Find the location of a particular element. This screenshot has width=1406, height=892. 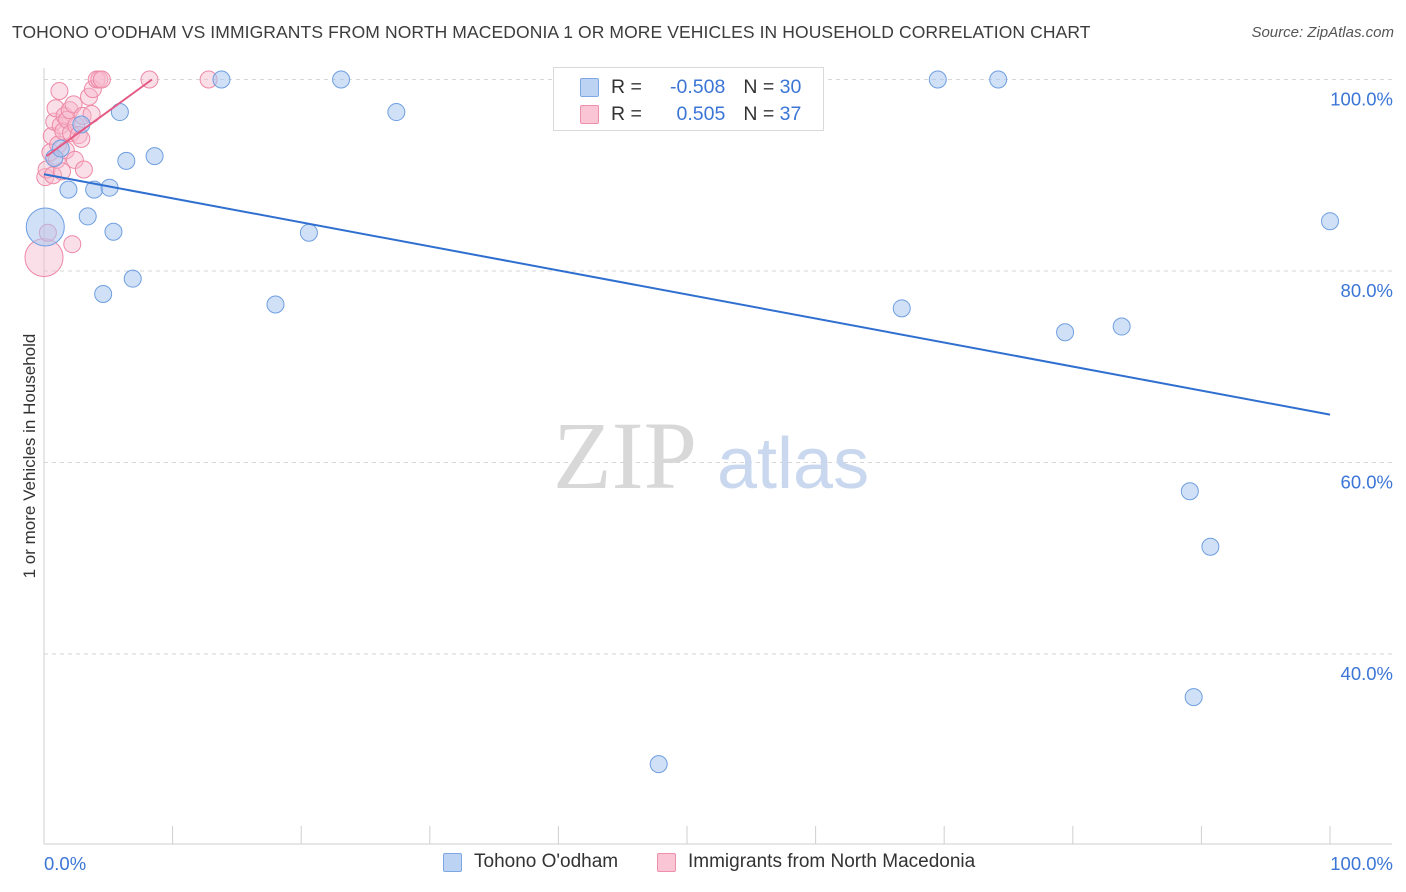

legend-item-tohono: Tohono O'odham is located at coordinates (530, 862).